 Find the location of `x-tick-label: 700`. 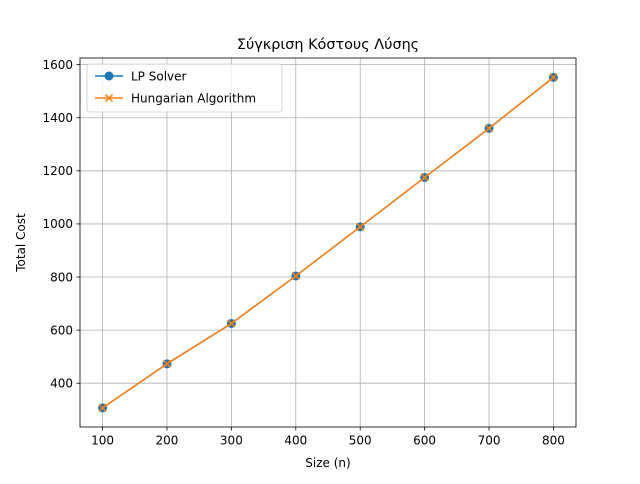

x-tick-label: 700 is located at coordinates (489, 441).